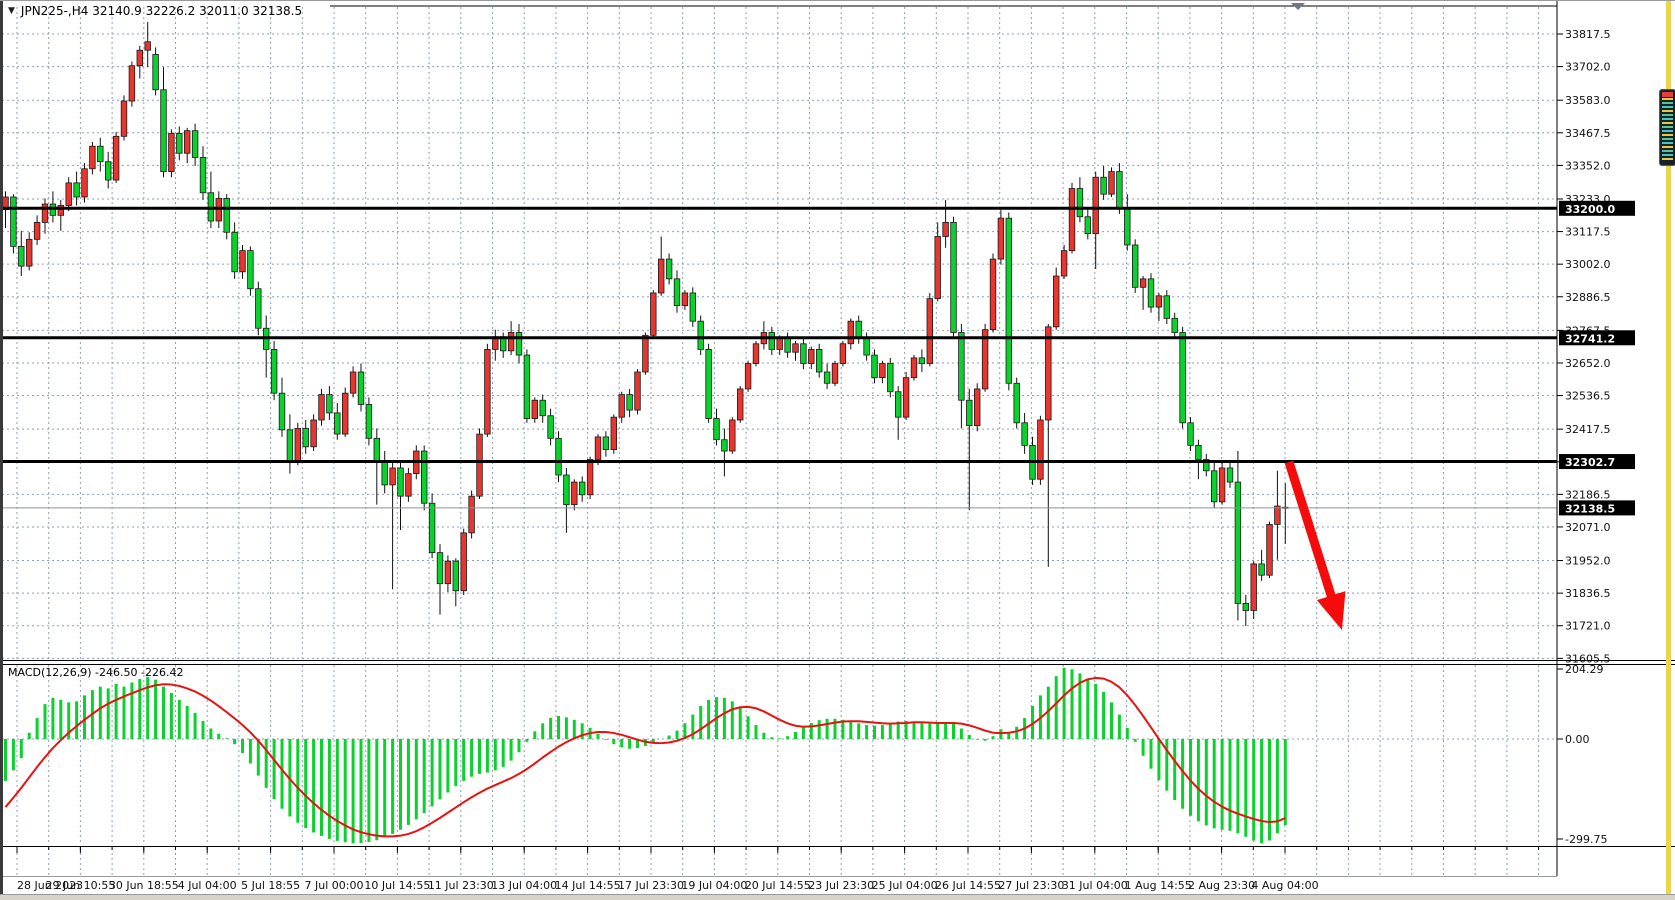 The height and width of the screenshot is (900, 1675). Describe the element at coordinates (96, 672) in the screenshot. I see `macd-indicator-label: MACD(12,26,9) -246.50 -226.42` at that location.